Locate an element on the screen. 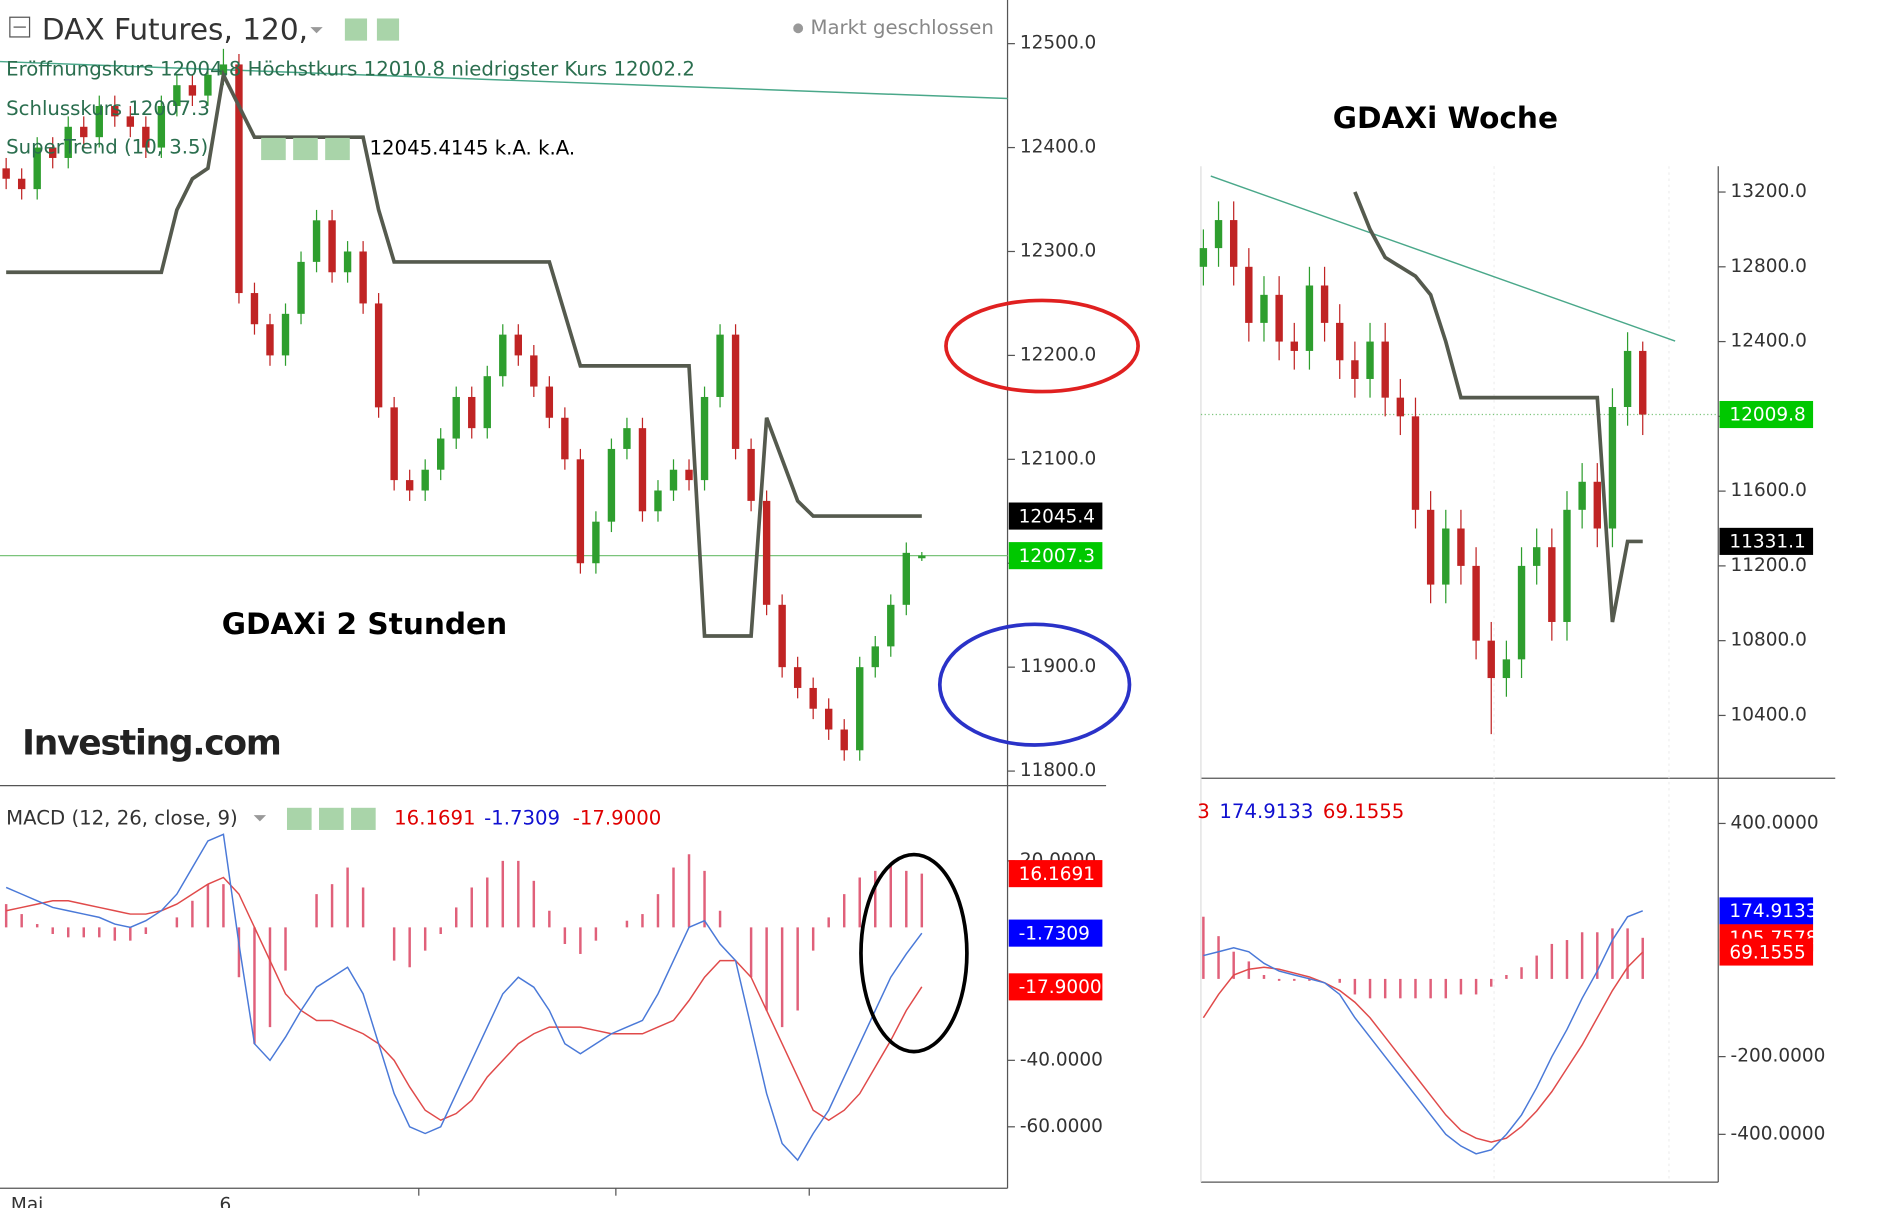 This screenshot has height=1208, width=1903. price-badge-label: 12045.4 is located at coordinates (1057, 516).